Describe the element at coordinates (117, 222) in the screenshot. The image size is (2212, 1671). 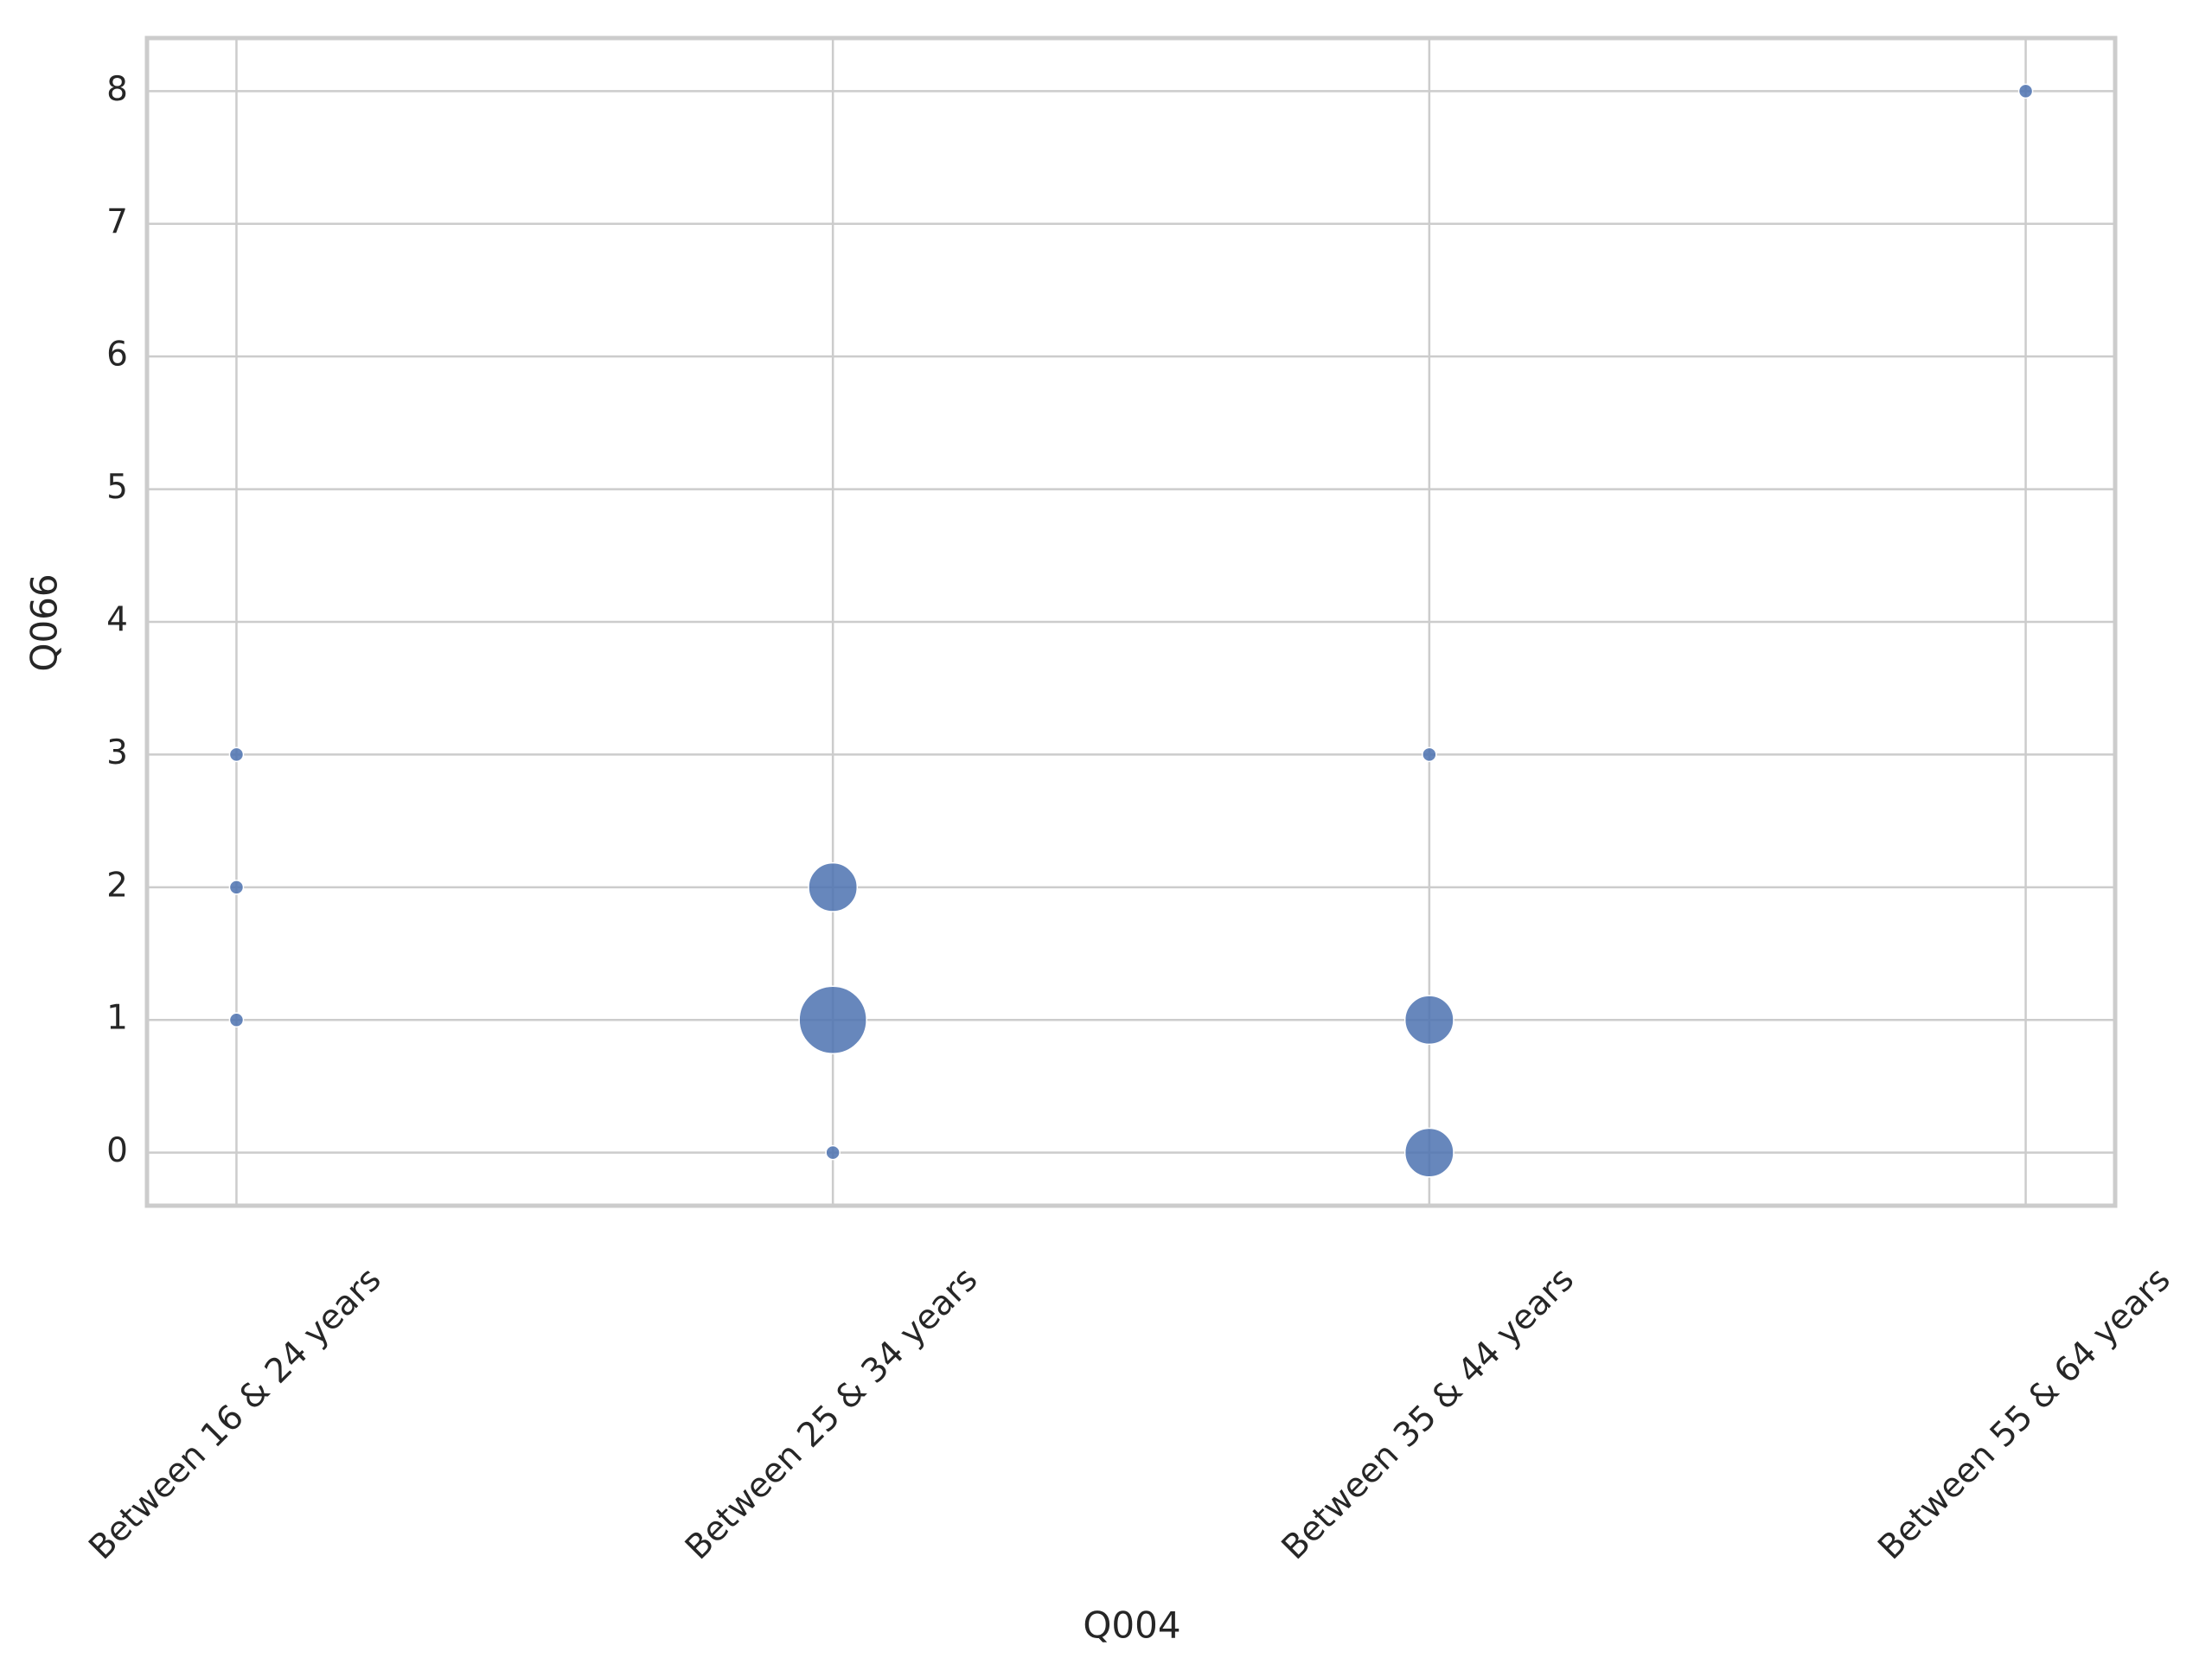
I see `y-tick-label: 7` at that location.